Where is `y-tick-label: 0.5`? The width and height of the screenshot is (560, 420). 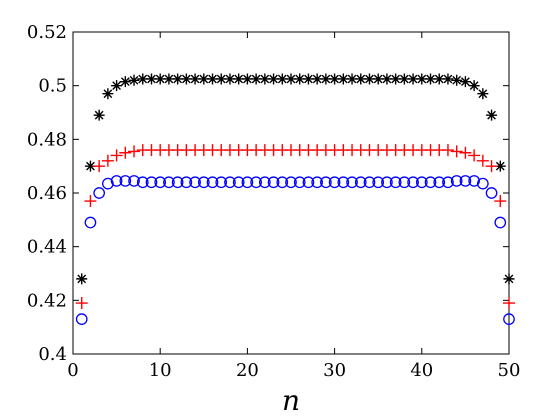
y-tick-label: 0.5 is located at coordinates (52, 86).